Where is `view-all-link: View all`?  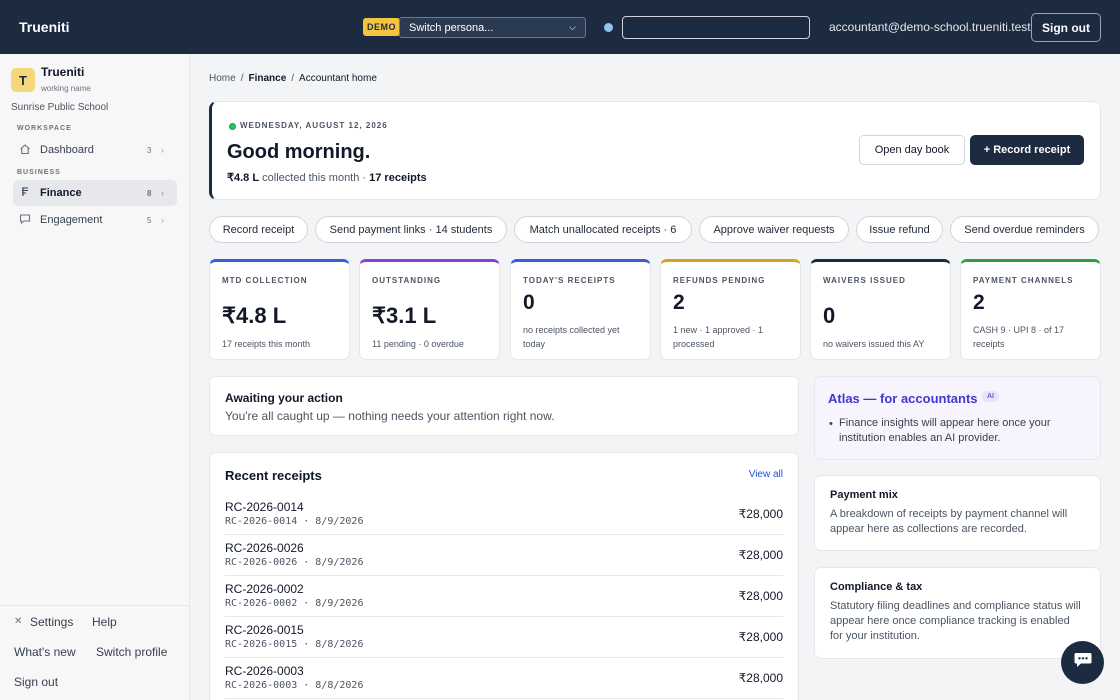 view-all-link: View all is located at coordinates (765, 474).